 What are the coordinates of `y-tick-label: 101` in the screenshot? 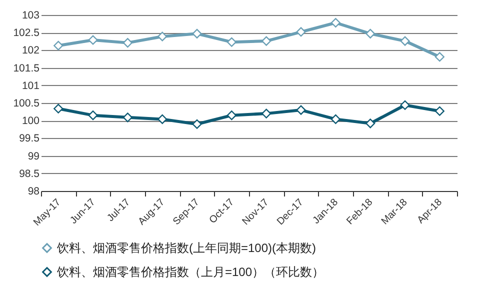 It's located at (31, 86).